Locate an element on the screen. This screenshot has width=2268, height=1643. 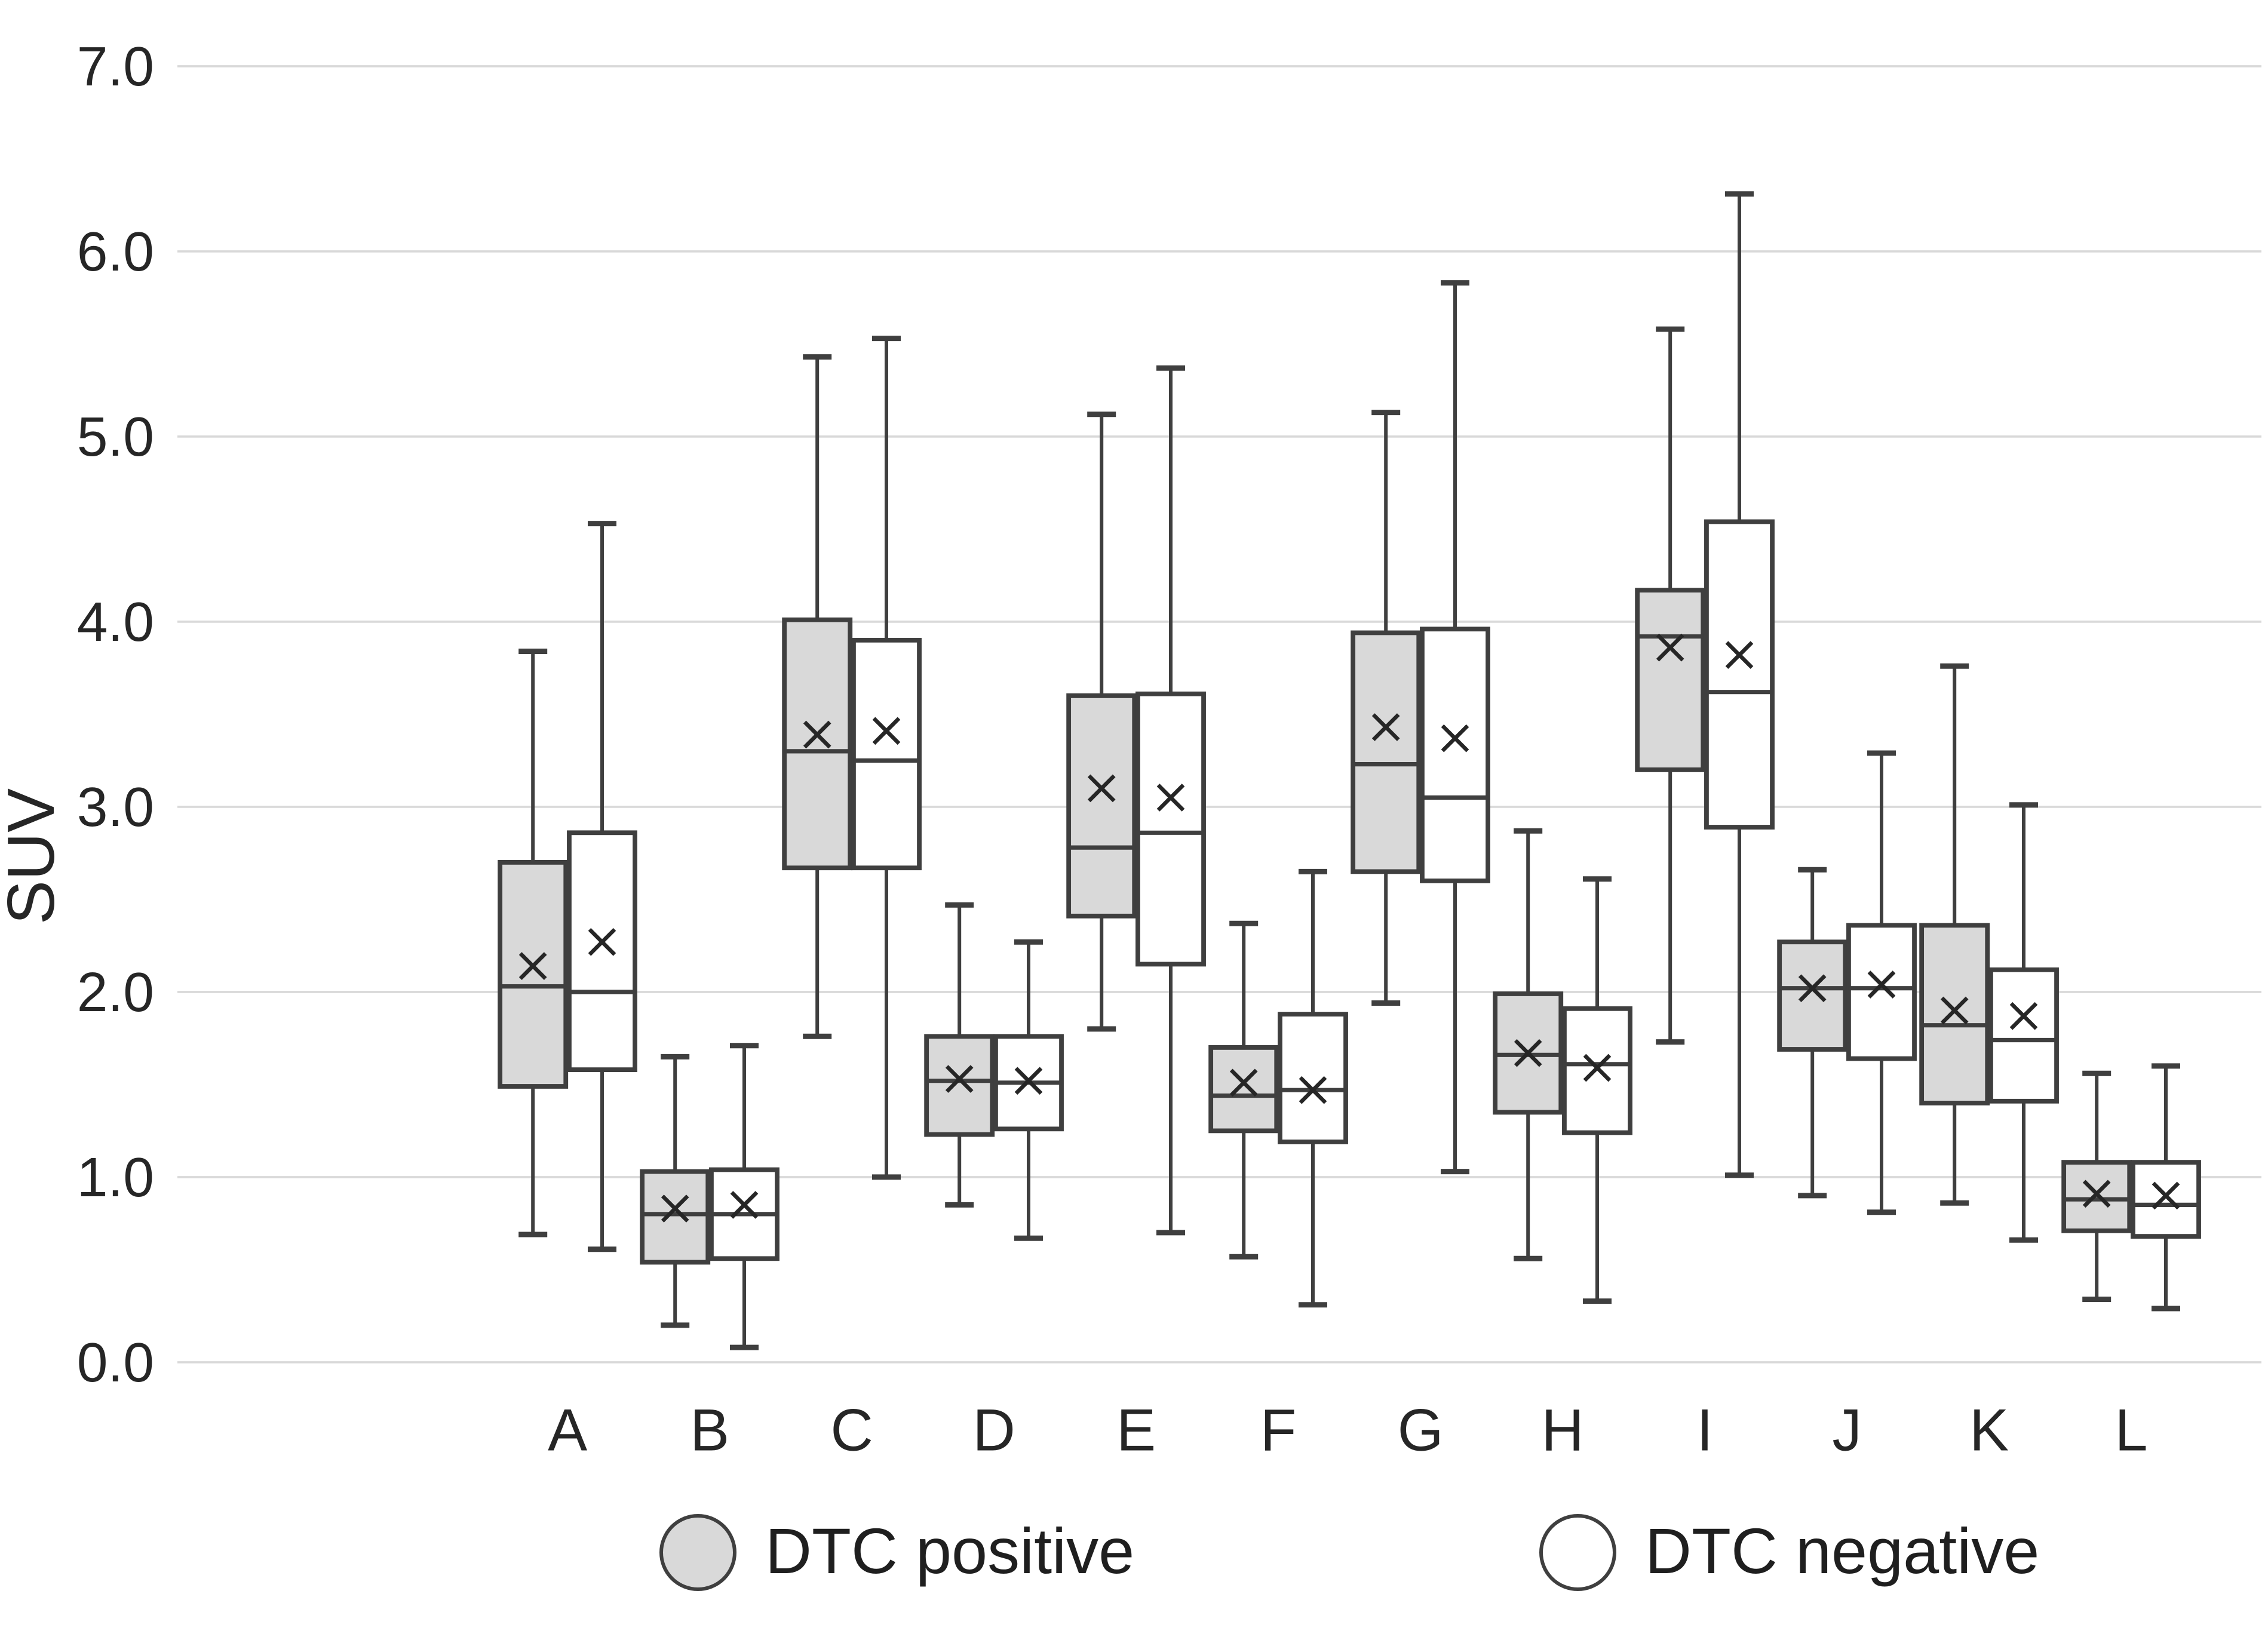
x-category-label: A is located at coordinates (567, 1430).